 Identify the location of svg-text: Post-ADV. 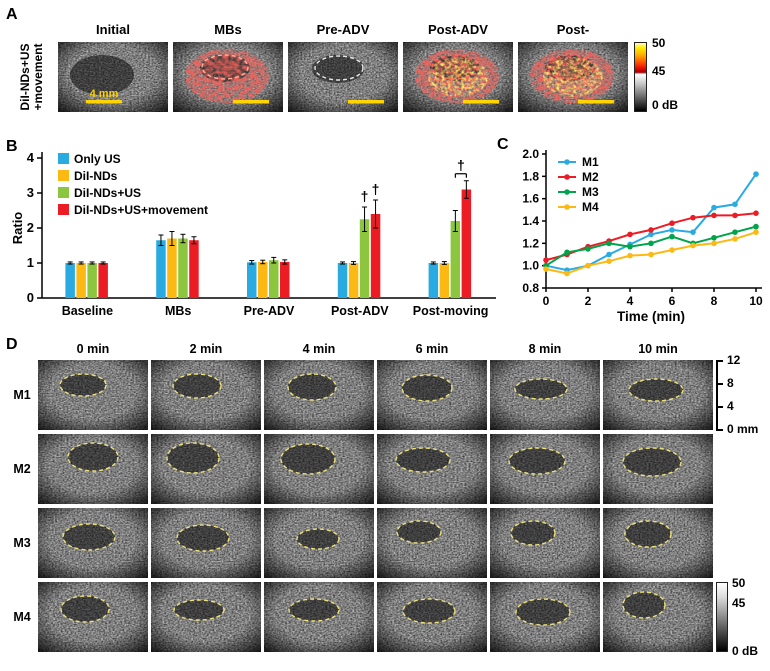
(360, 311).